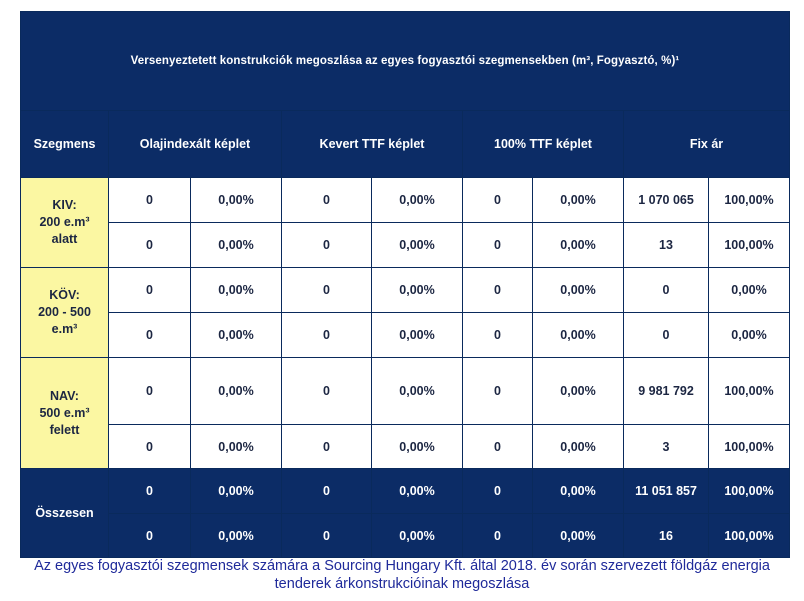 This screenshot has width=804, height=601. Describe the element at coordinates (543, 144) in the screenshot. I see `header-100-ttf: 100% TTF képlet` at that location.